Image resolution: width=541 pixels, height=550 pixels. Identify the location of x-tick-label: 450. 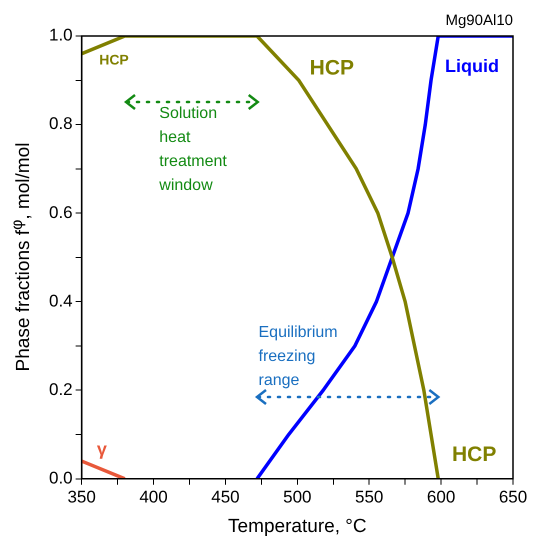
(225, 497).